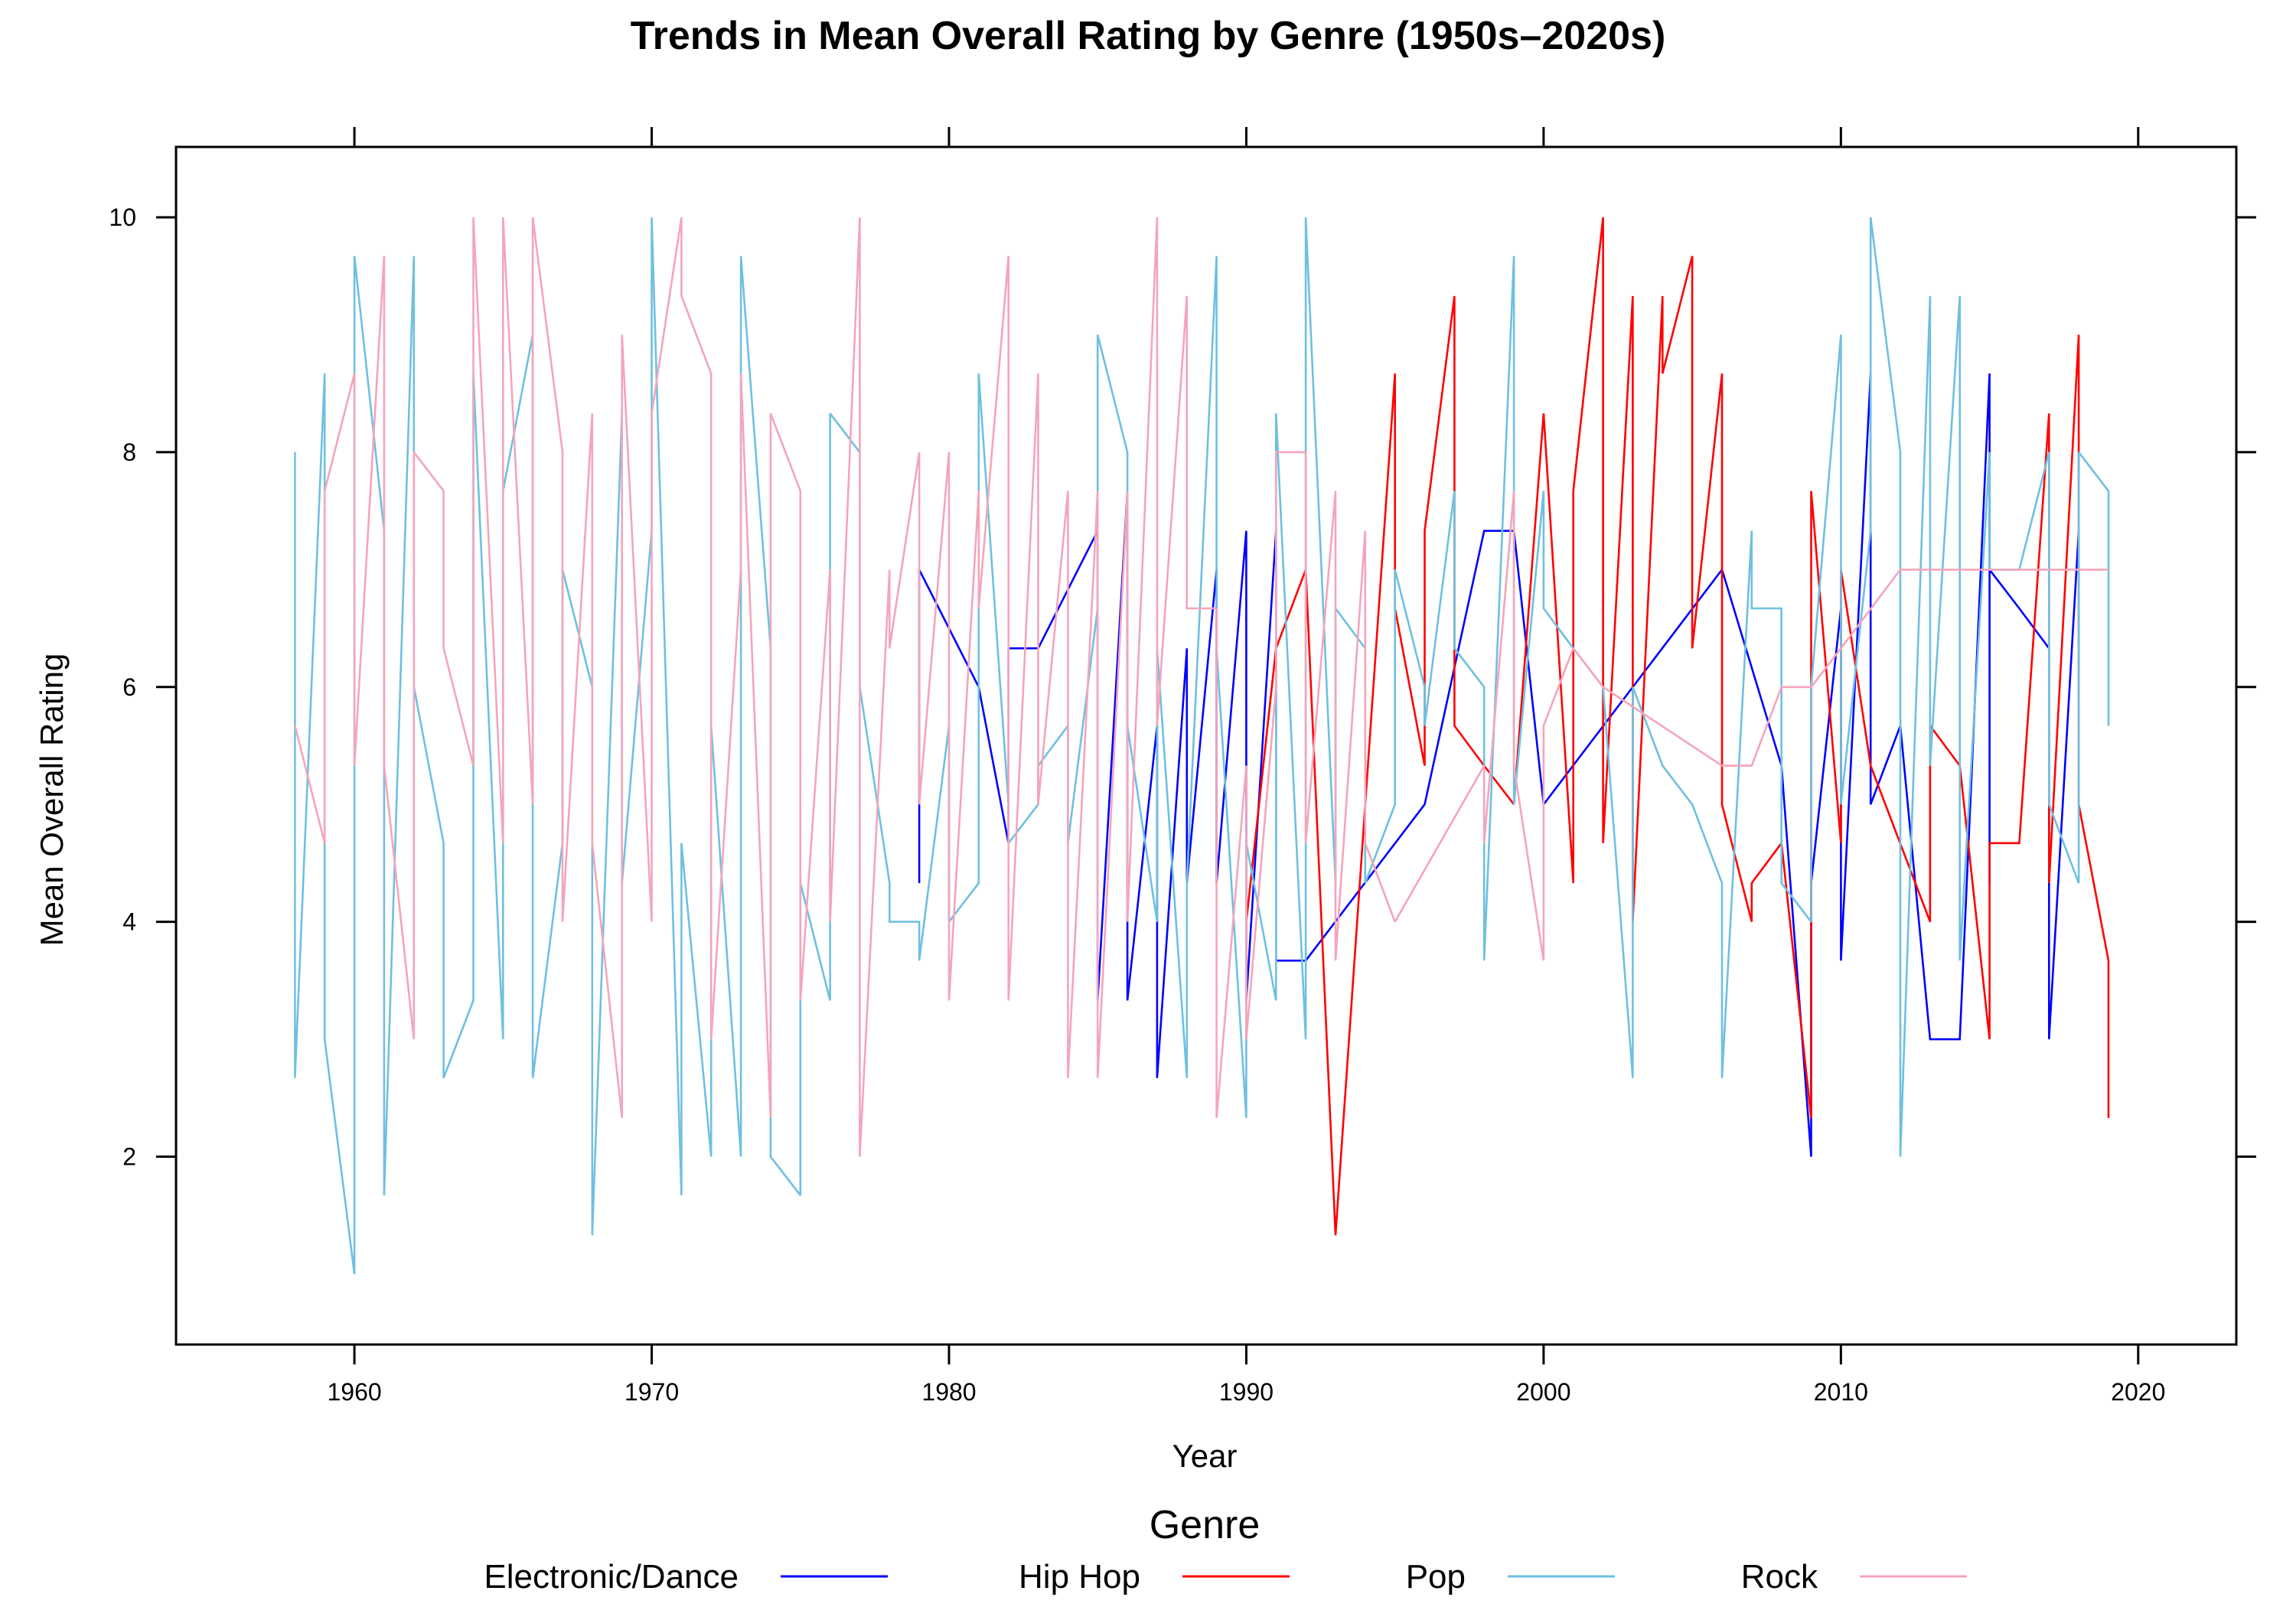 The width and height of the screenshot is (2296, 1607). What do you see at coordinates (1225, 1549) in the screenshot?
I see `legend: Genre Electronic/Dance Hip Hop Pop Rock` at bounding box center [1225, 1549].